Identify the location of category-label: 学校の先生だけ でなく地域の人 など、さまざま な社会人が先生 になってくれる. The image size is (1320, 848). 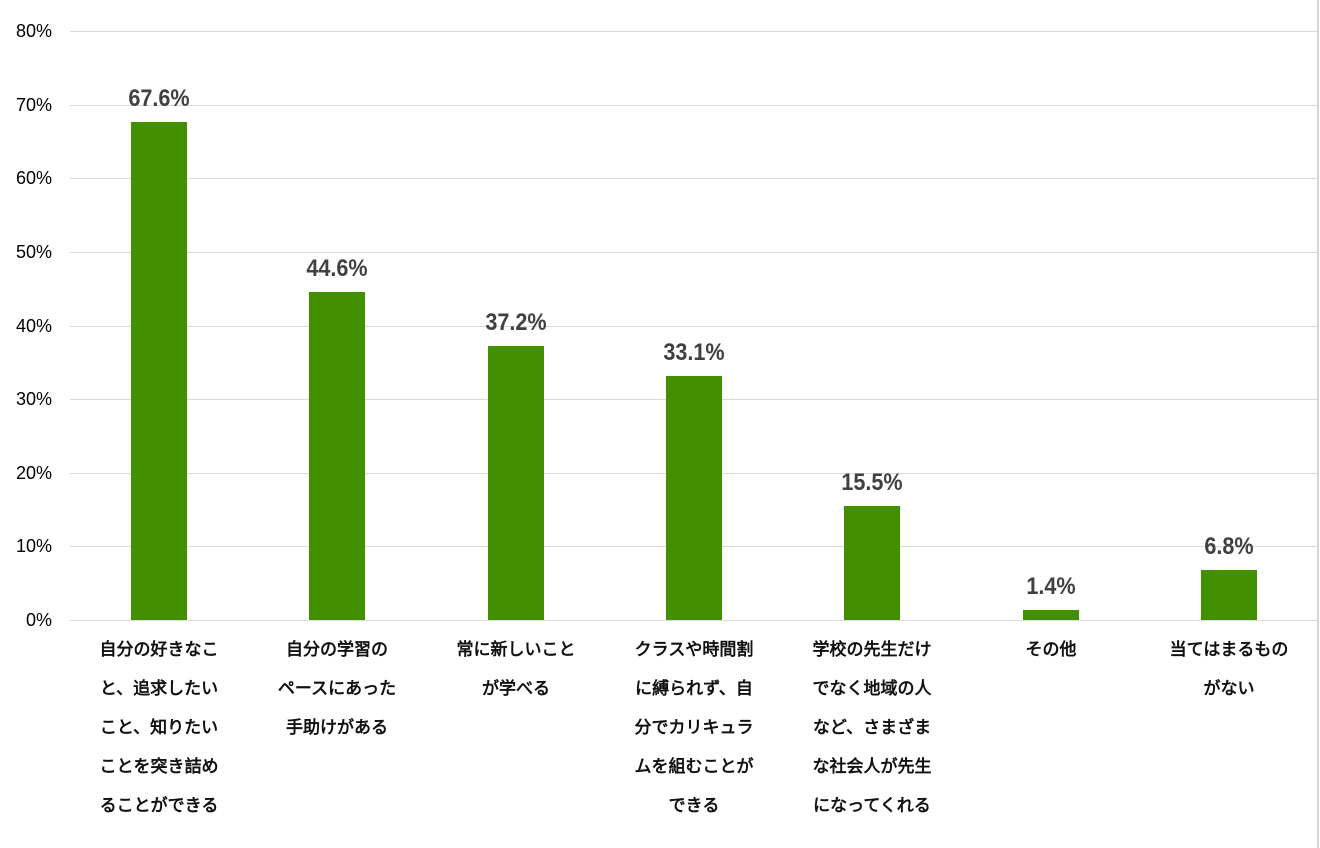
(872, 727).